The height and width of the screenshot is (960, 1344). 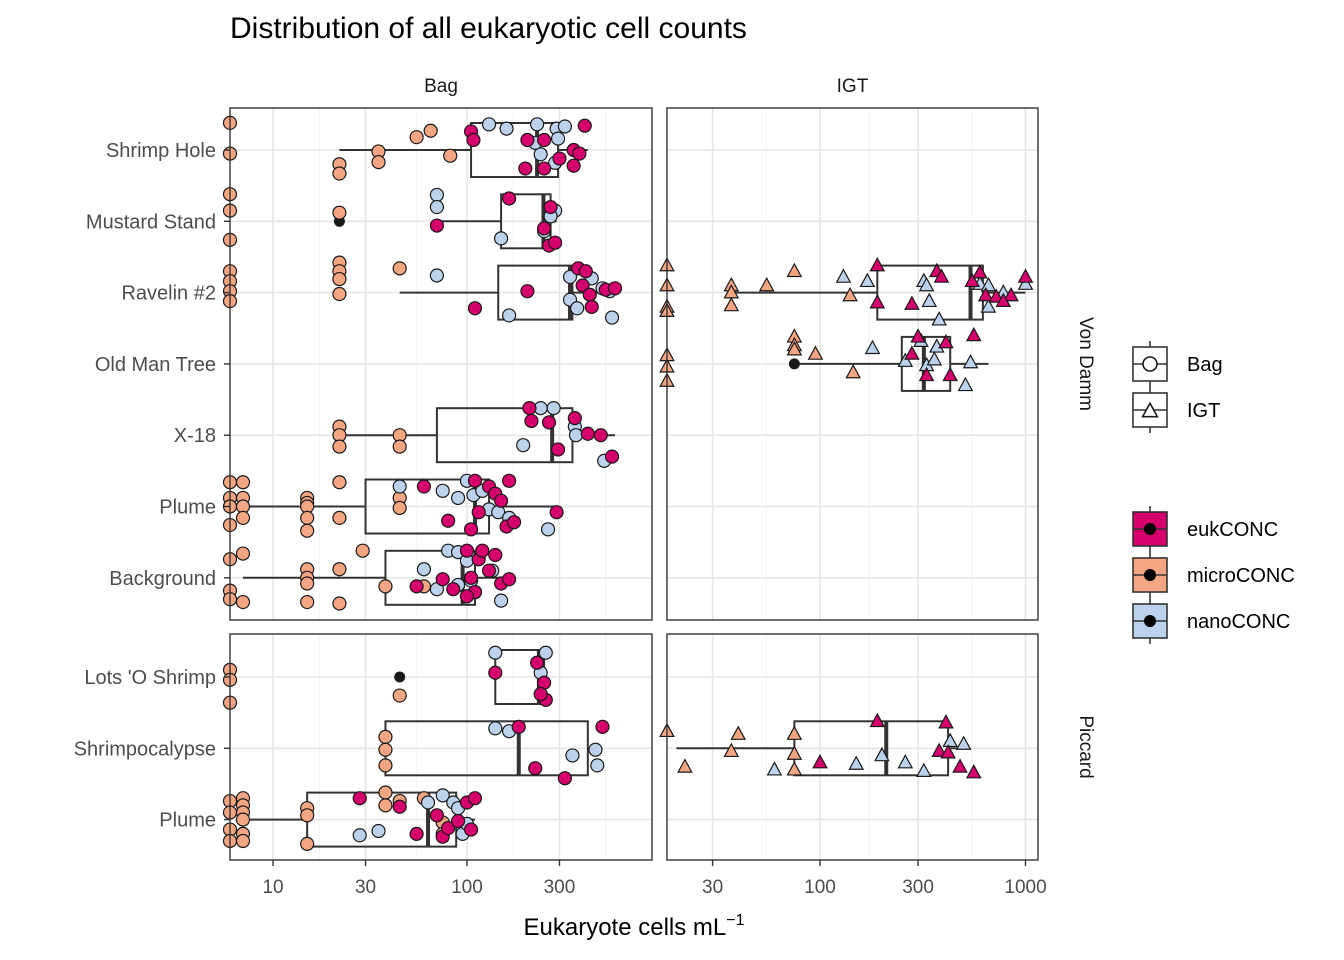 What do you see at coordinates (400, 677) in the screenshot?
I see `outlier-point` at bounding box center [400, 677].